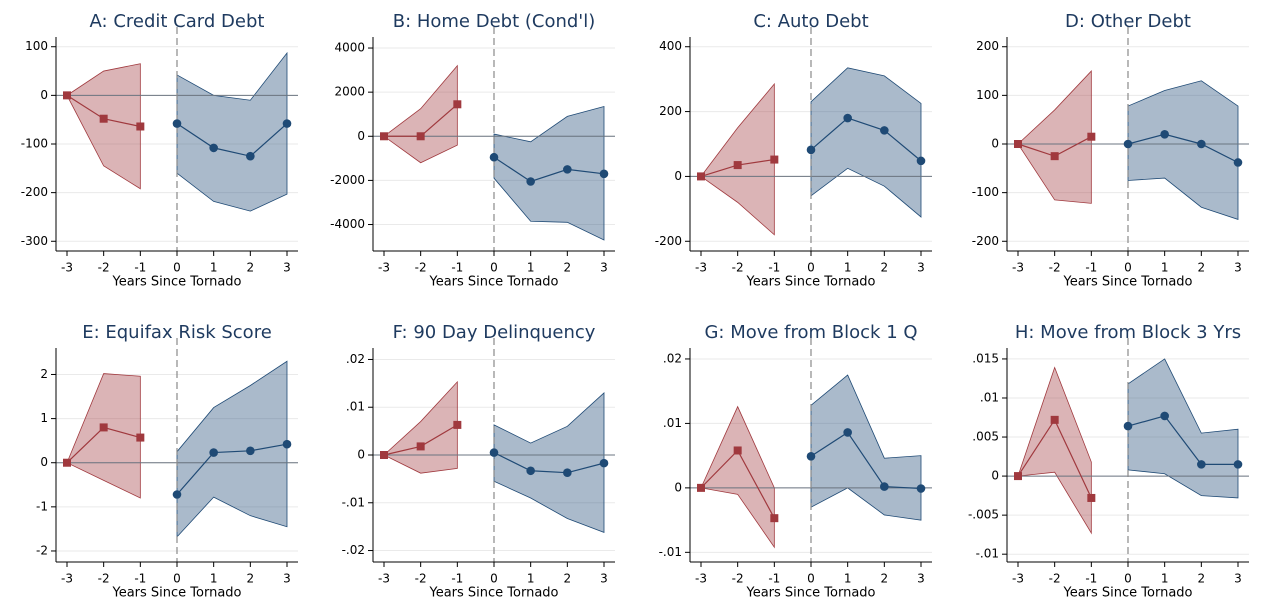  What do you see at coordinates (42, 506) in the screenshot?
I see `y-tick-label: -1` at bounding box center [42, 506].